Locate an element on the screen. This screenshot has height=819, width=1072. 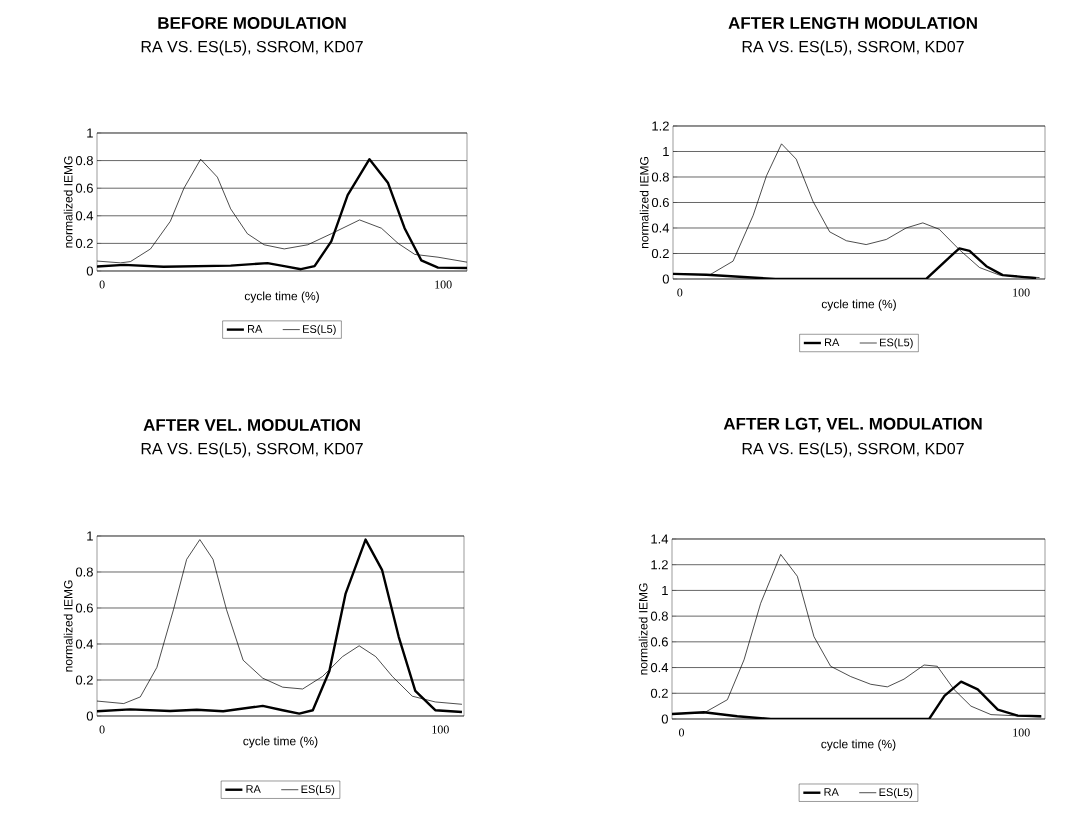
chart-title: AFTER LENGTH MODULATION is located at coordinates (852, 23).